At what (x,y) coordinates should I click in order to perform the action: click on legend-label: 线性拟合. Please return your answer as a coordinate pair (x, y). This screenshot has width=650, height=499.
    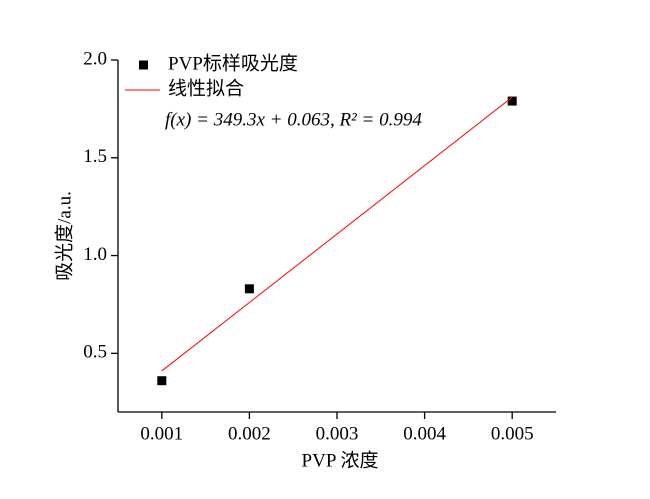
    Looking at the image, I should click on (206, 88).